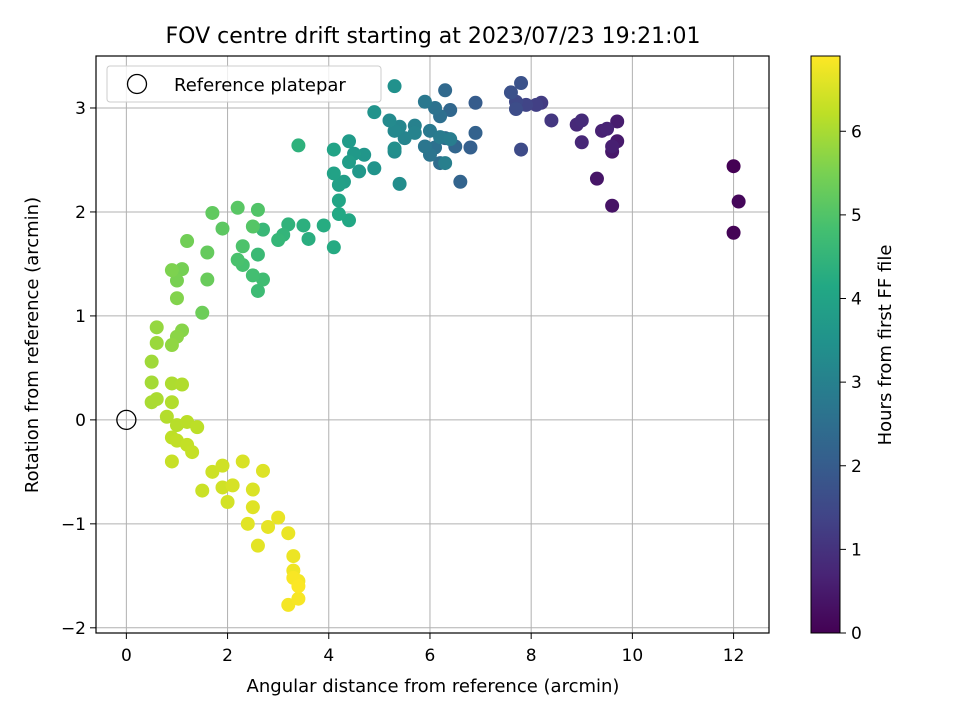 The height and width of the screenshot is (720, 960). What do you see at coordinates (825, 344) in the screenshot?
I see `colorbar-gradient` at bounding box center [825, 344].